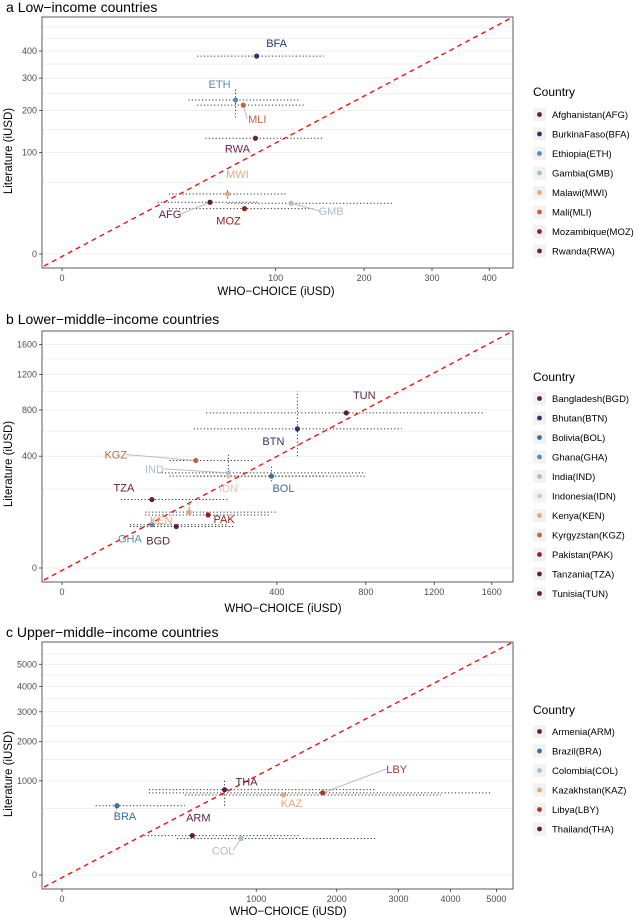 Image resolution: width=644 pixels, height=922 pixels. What do you see at coordinates (354, 781) in the screenshot?
I see `label-leader-LBY` at bounding box center [354, 781].